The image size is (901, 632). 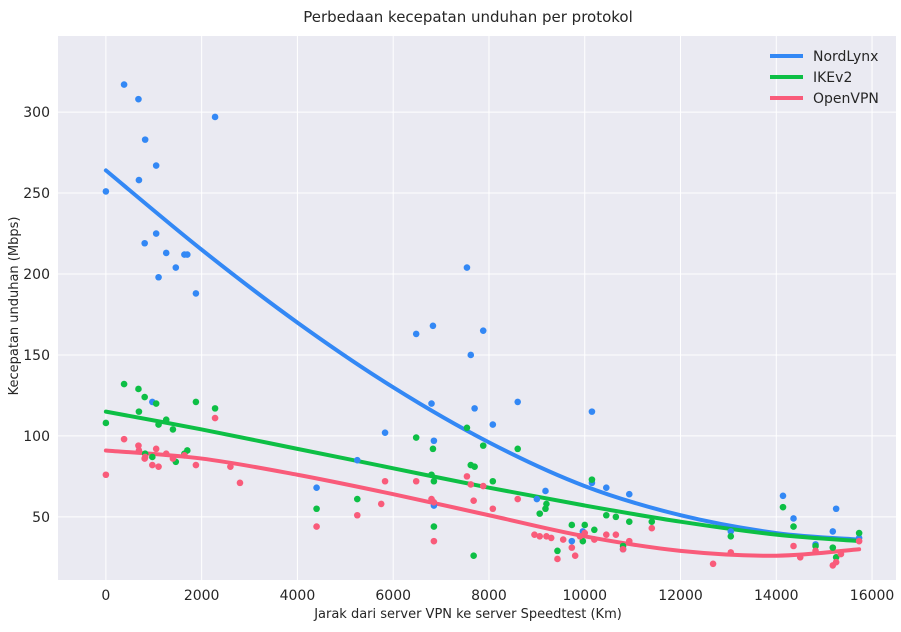 I want to click on y-tick-label: 250, so click(x=36, y=194).